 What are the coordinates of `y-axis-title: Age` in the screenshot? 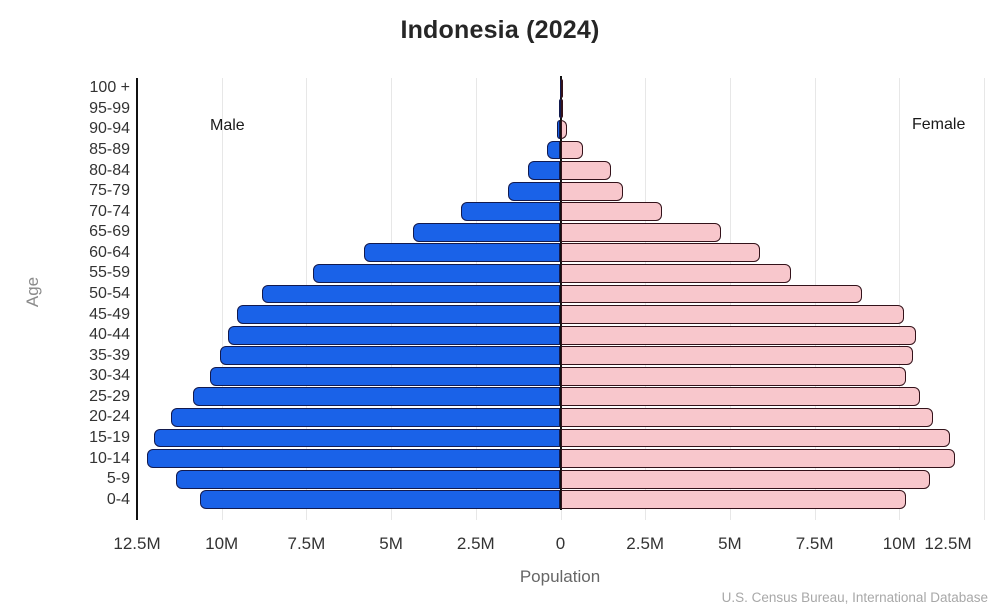 It's located at (33, 292).